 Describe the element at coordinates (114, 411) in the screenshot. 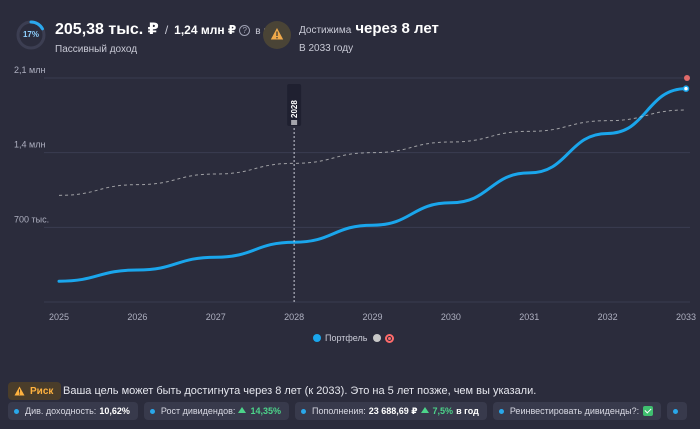

I see `chip-yield-value: 10,62%` at that location.